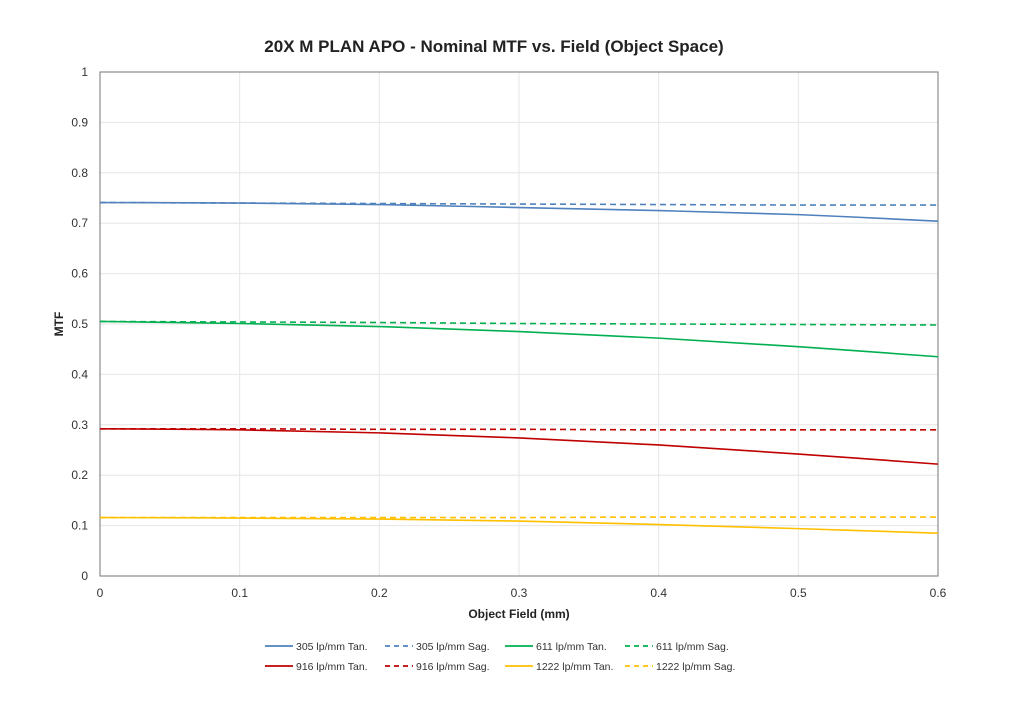  Describe the element at coordinates (332, 667) in the screenshot. I see `legend-label: 916 lp/mm Tan.` at that location.